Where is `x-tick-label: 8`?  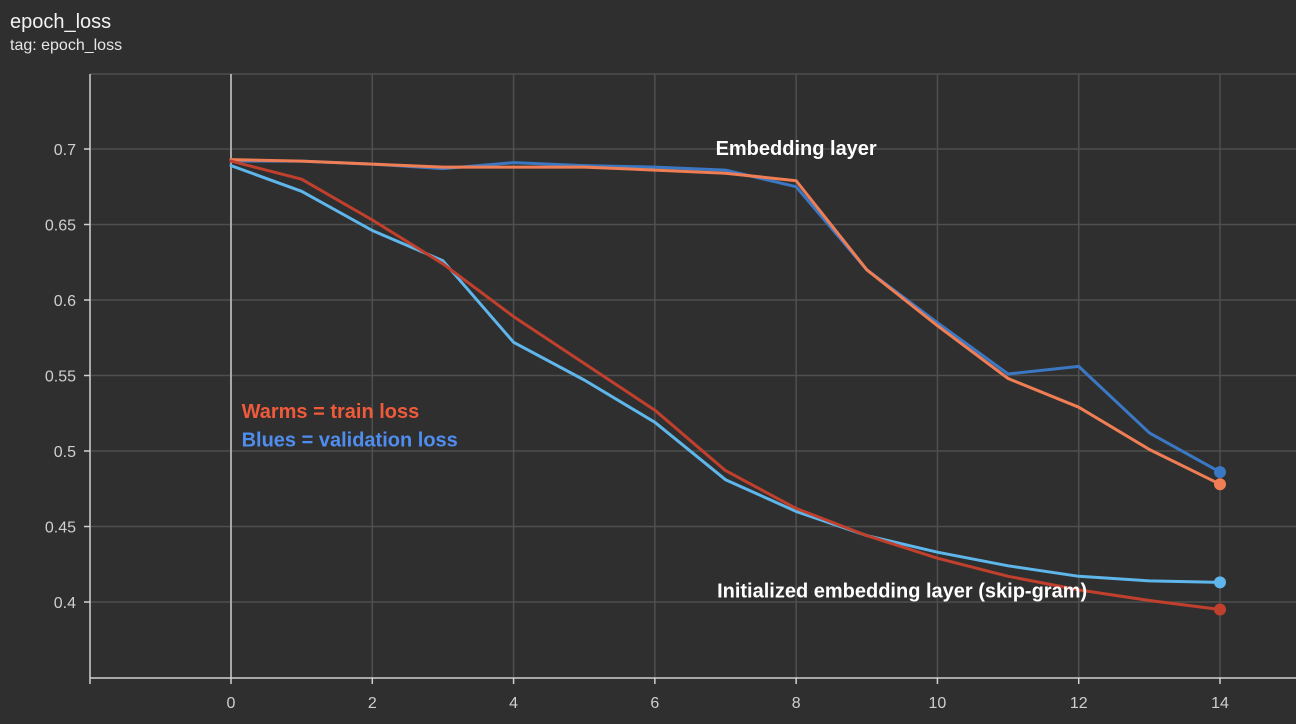 x-tick-label: 8 is located at coordinates (796, 703).